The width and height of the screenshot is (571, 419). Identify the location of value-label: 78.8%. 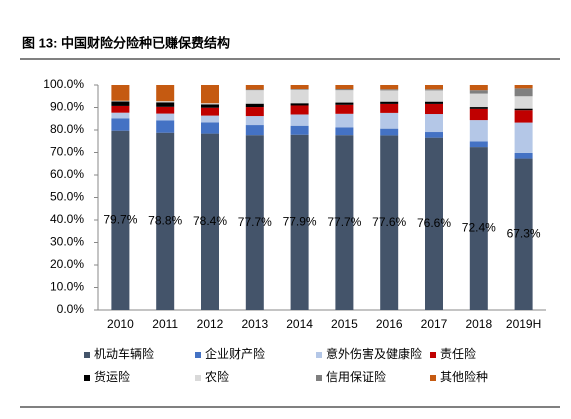
(165, 221).